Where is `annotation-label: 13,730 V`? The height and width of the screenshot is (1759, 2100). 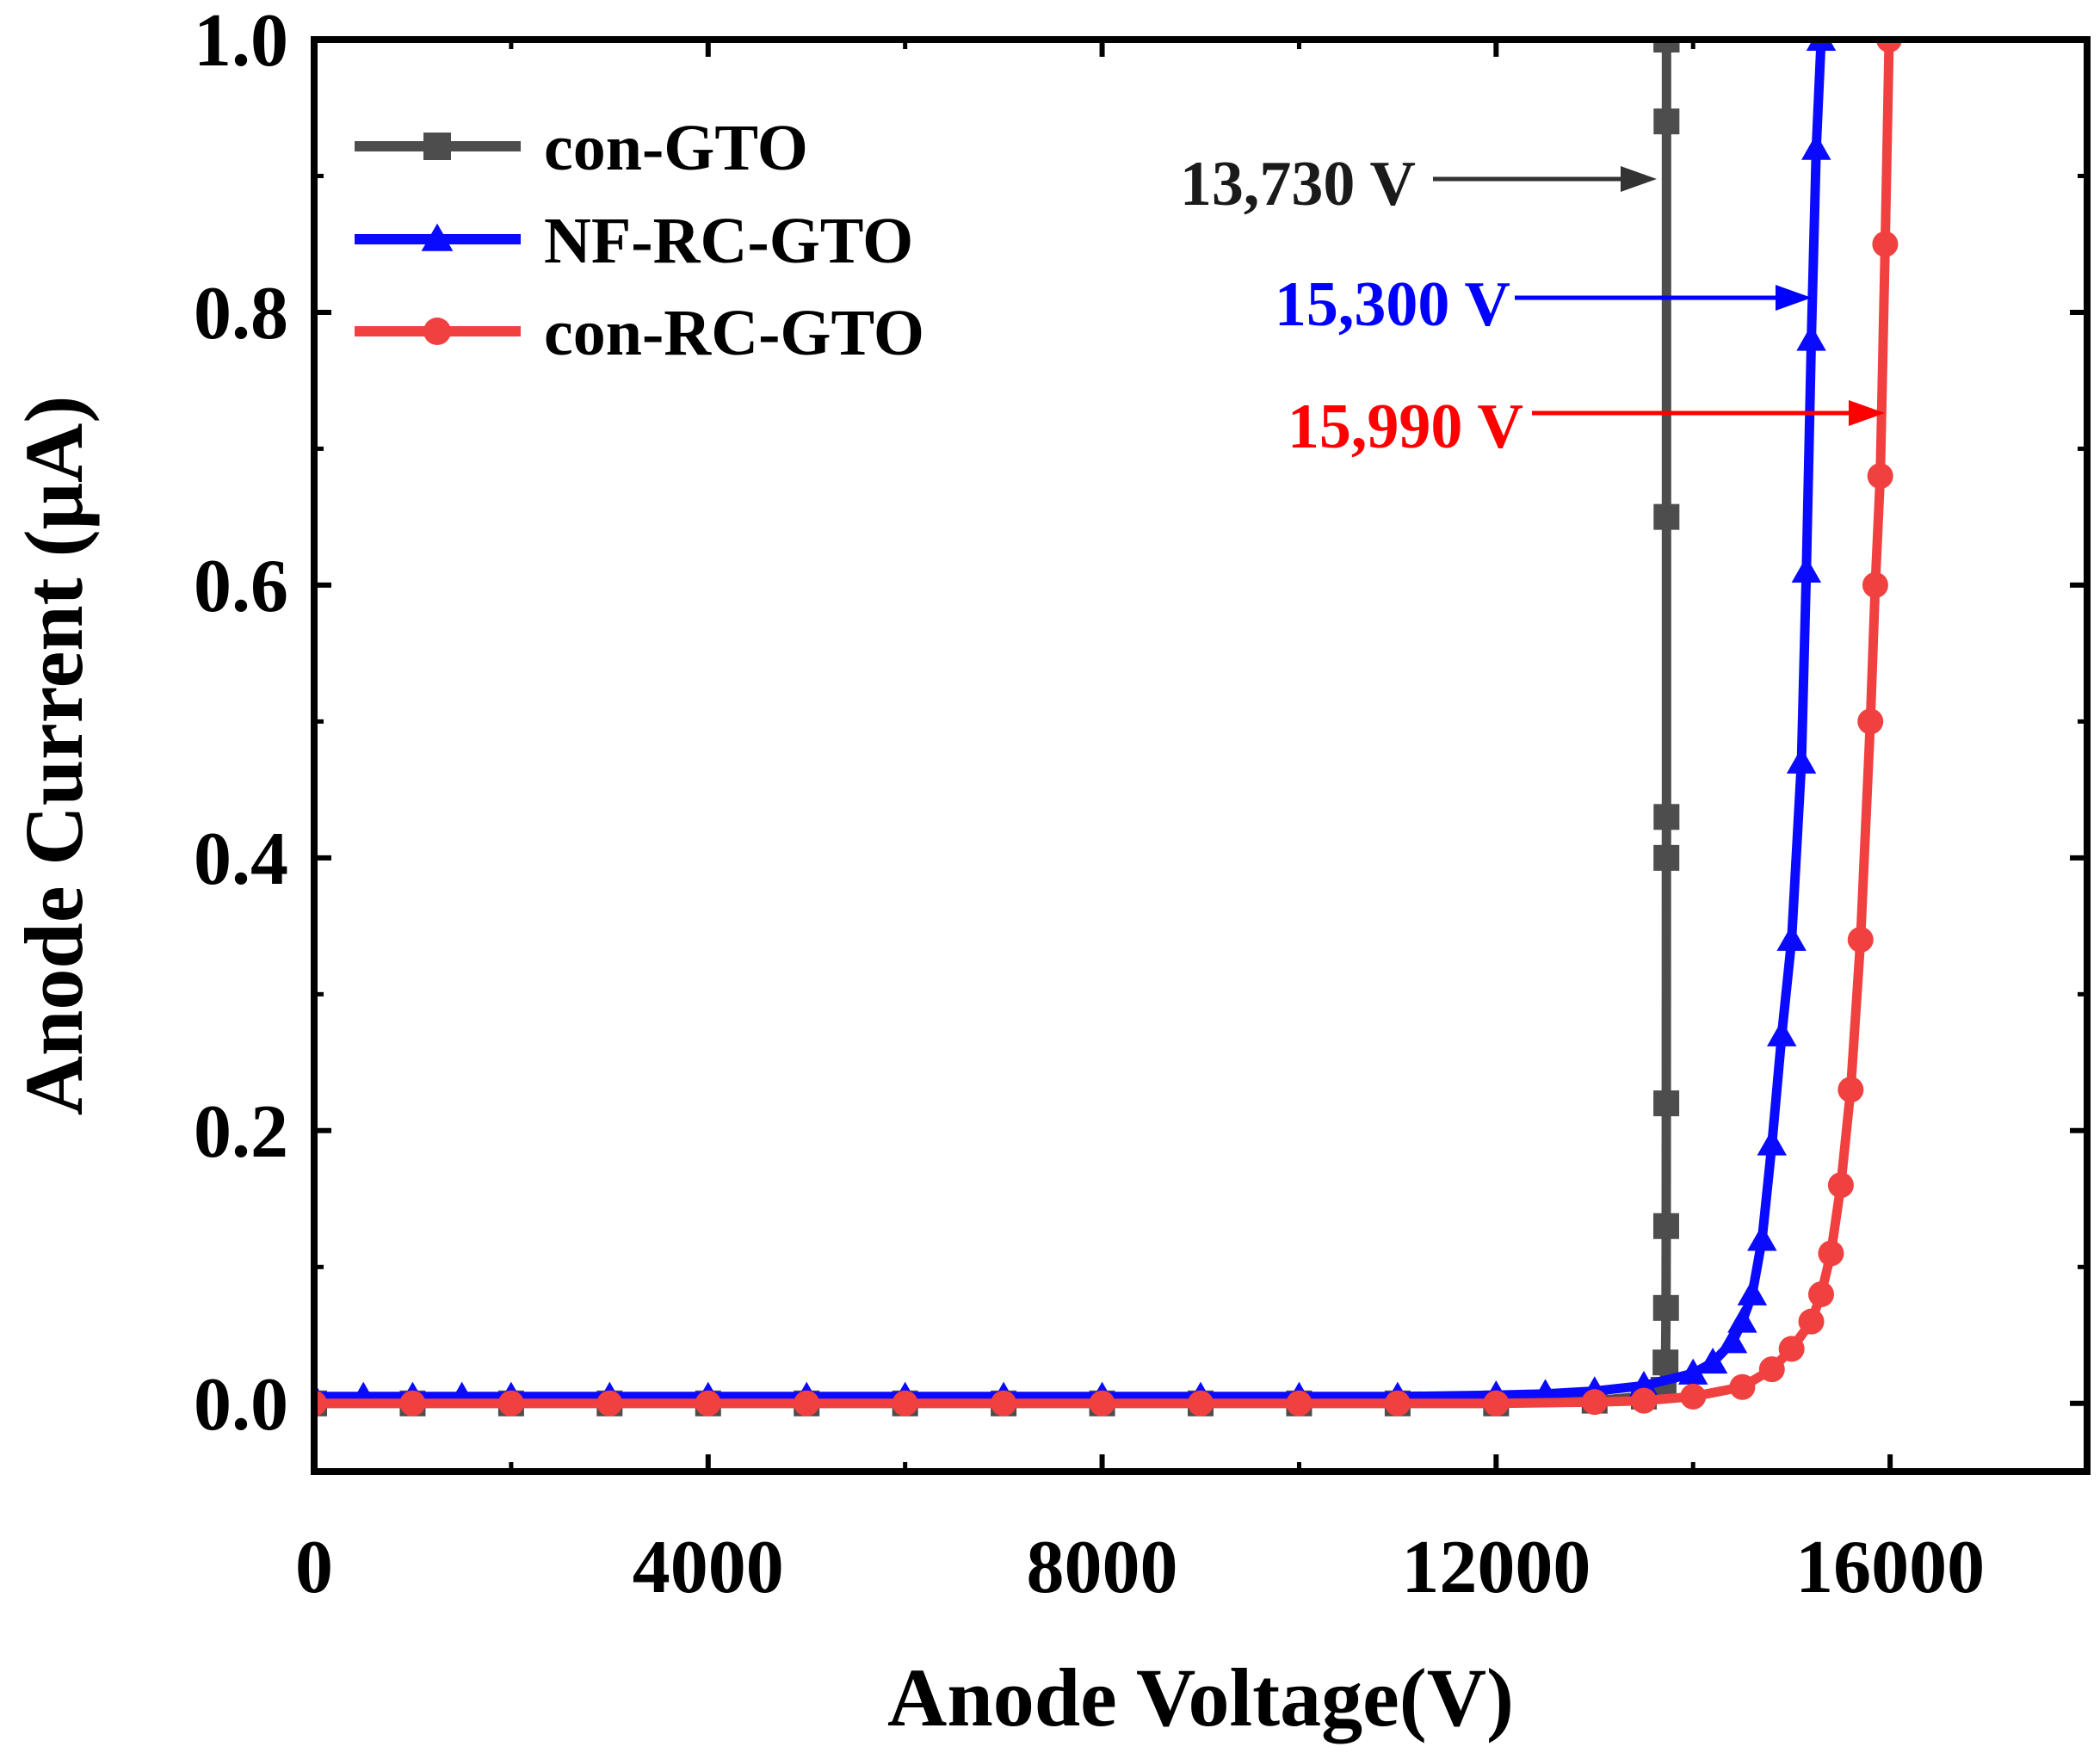 annotation-label: 13,730 V is located at coordinates (1298, 184).